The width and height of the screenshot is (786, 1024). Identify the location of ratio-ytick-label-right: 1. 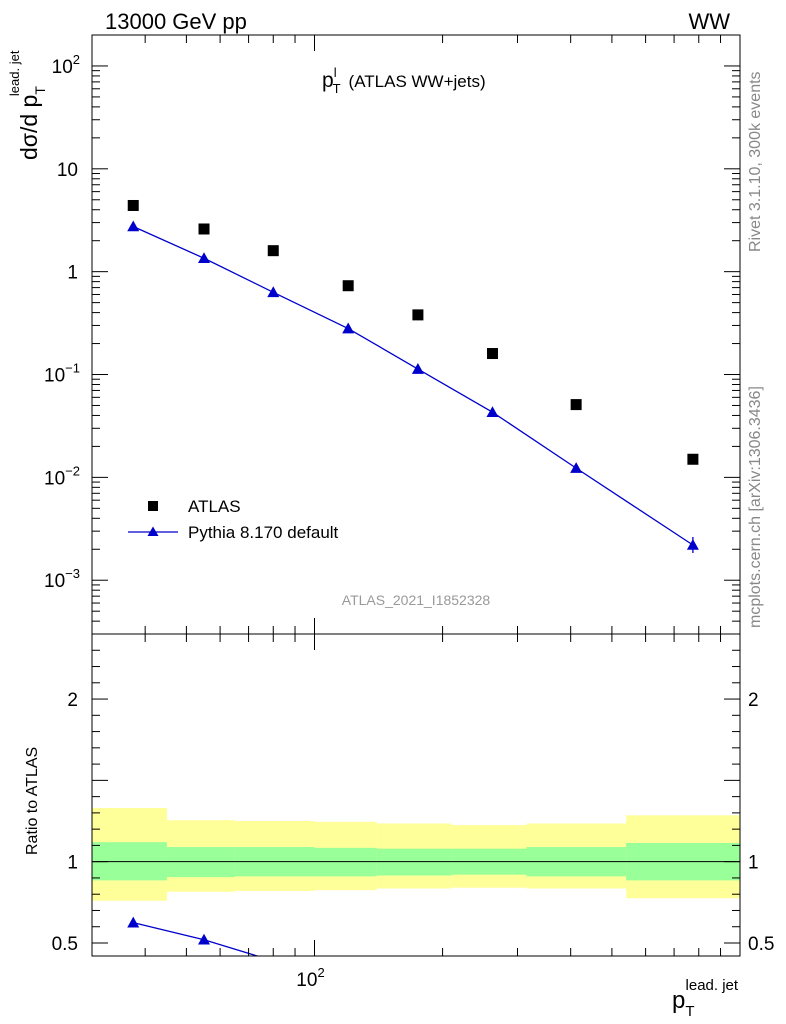
(753, 863).